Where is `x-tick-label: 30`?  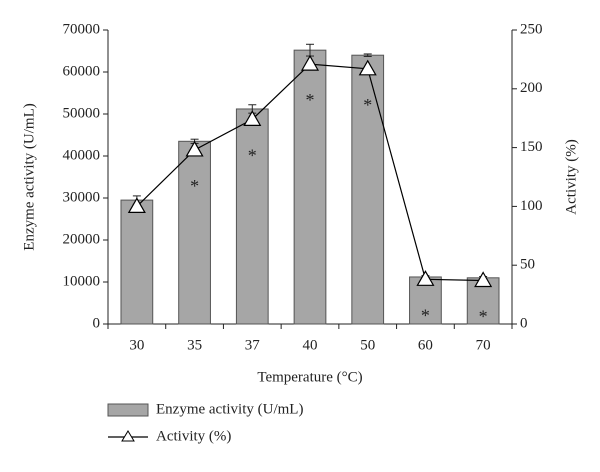
x-tick-label: 30 is located at coordinates (136, 345).